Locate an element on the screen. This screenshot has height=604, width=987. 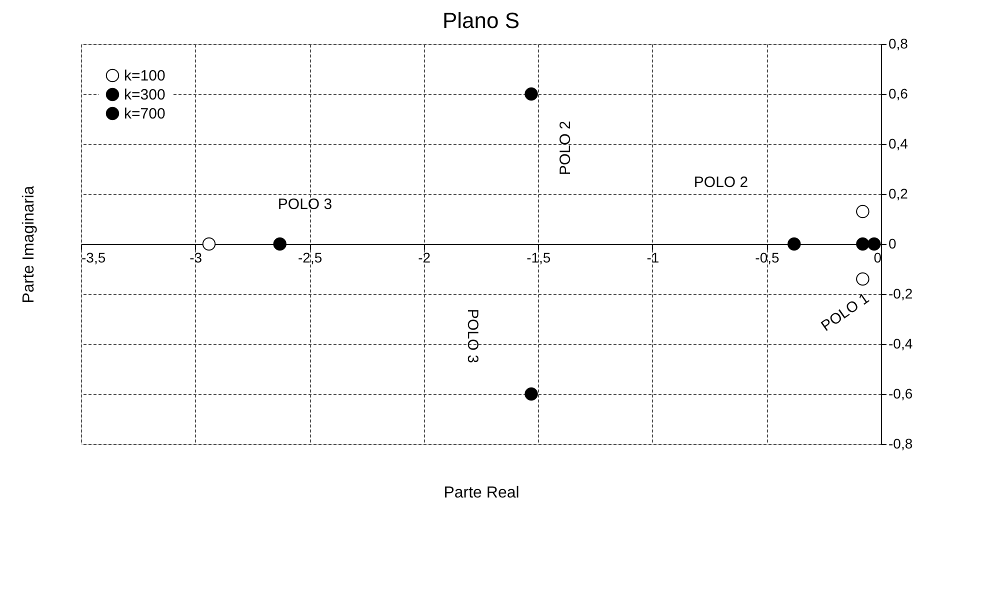
x-tick-label: -2 is located at coordinates (424, 258).